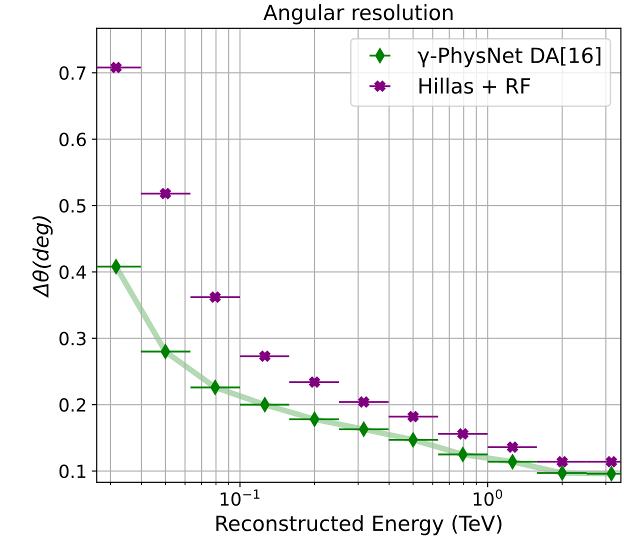  Describe the element at coordinates (72, 139) in the screenshot. I see `y-tick-label: 0.6` at that location.